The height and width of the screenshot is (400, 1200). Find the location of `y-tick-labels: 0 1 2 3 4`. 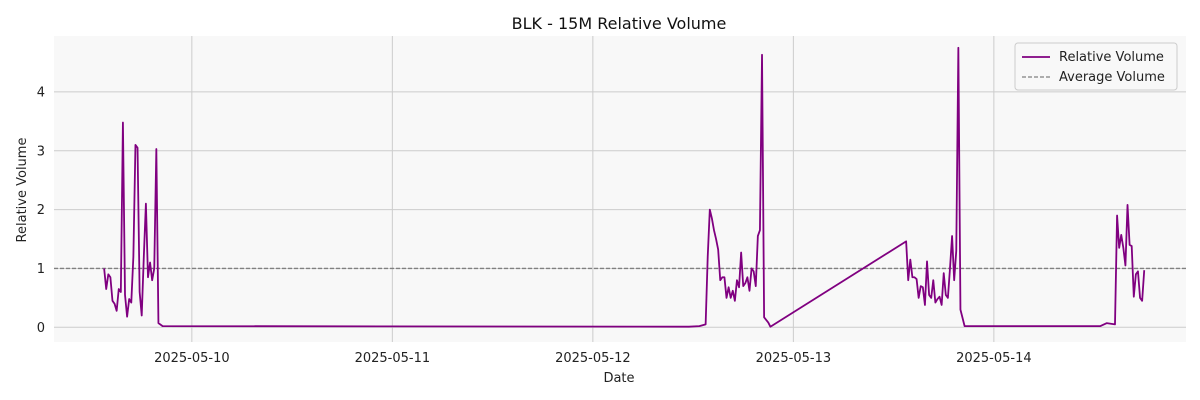

y-tick-labels: 0 1 2 3 4 is located at coordinates (41, 210).